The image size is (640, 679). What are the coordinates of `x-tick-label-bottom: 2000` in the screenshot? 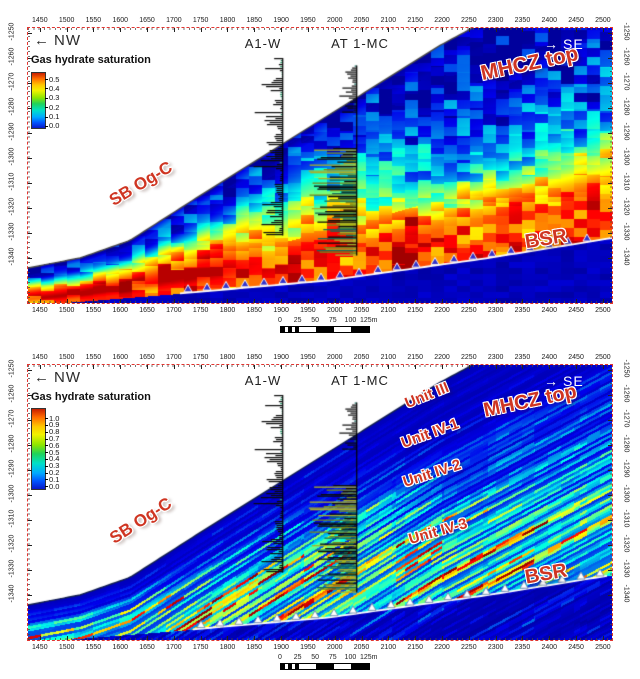 It's located at (334, 647).